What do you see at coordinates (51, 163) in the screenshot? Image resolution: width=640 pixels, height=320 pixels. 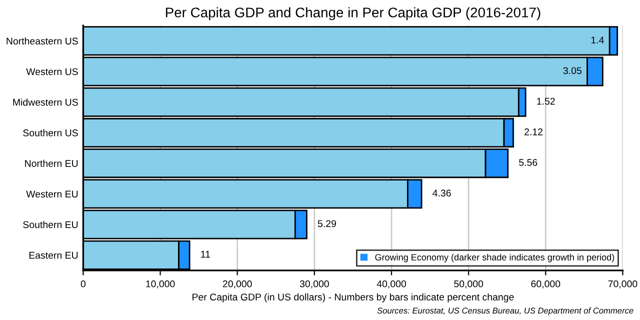 I see `y-tick-label: Northern EU` at bounding box center [51, 163].